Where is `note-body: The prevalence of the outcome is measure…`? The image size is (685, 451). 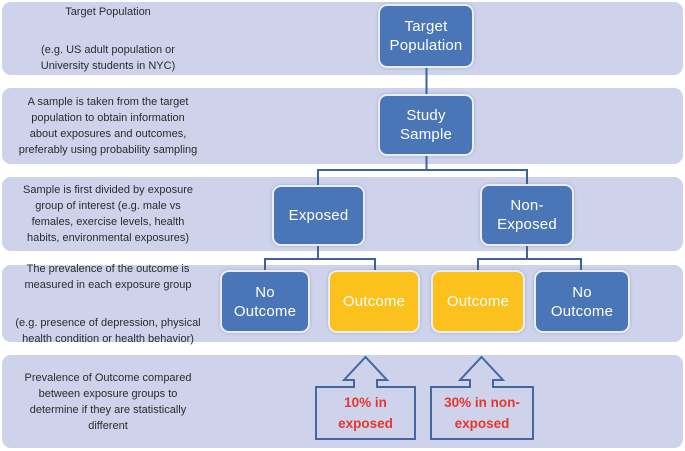
note-body: The prevalence of the outcome is measure… is located at coordinates (108, 276).